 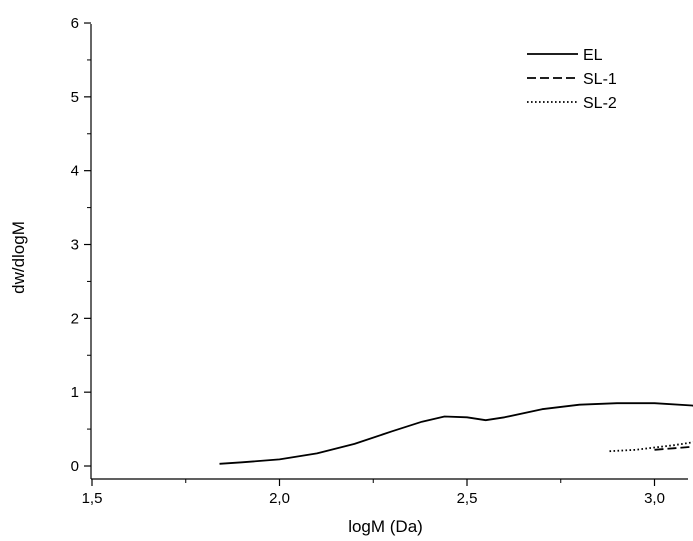 What do you see at coordinates (600, 103) in the screenshot?
I see `legend-label-sl-2: SL-2` at bounding box center [600, 103].